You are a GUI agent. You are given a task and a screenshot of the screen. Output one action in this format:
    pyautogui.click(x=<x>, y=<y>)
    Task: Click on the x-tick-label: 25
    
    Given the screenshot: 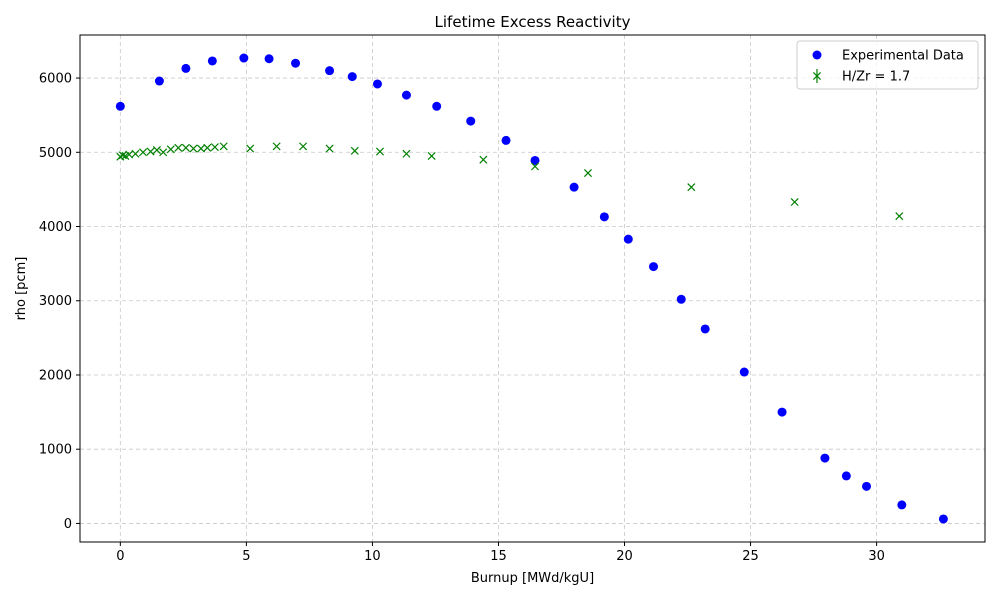 What is the action you would take?
    pyautogui.click(x=750, y=556)
    